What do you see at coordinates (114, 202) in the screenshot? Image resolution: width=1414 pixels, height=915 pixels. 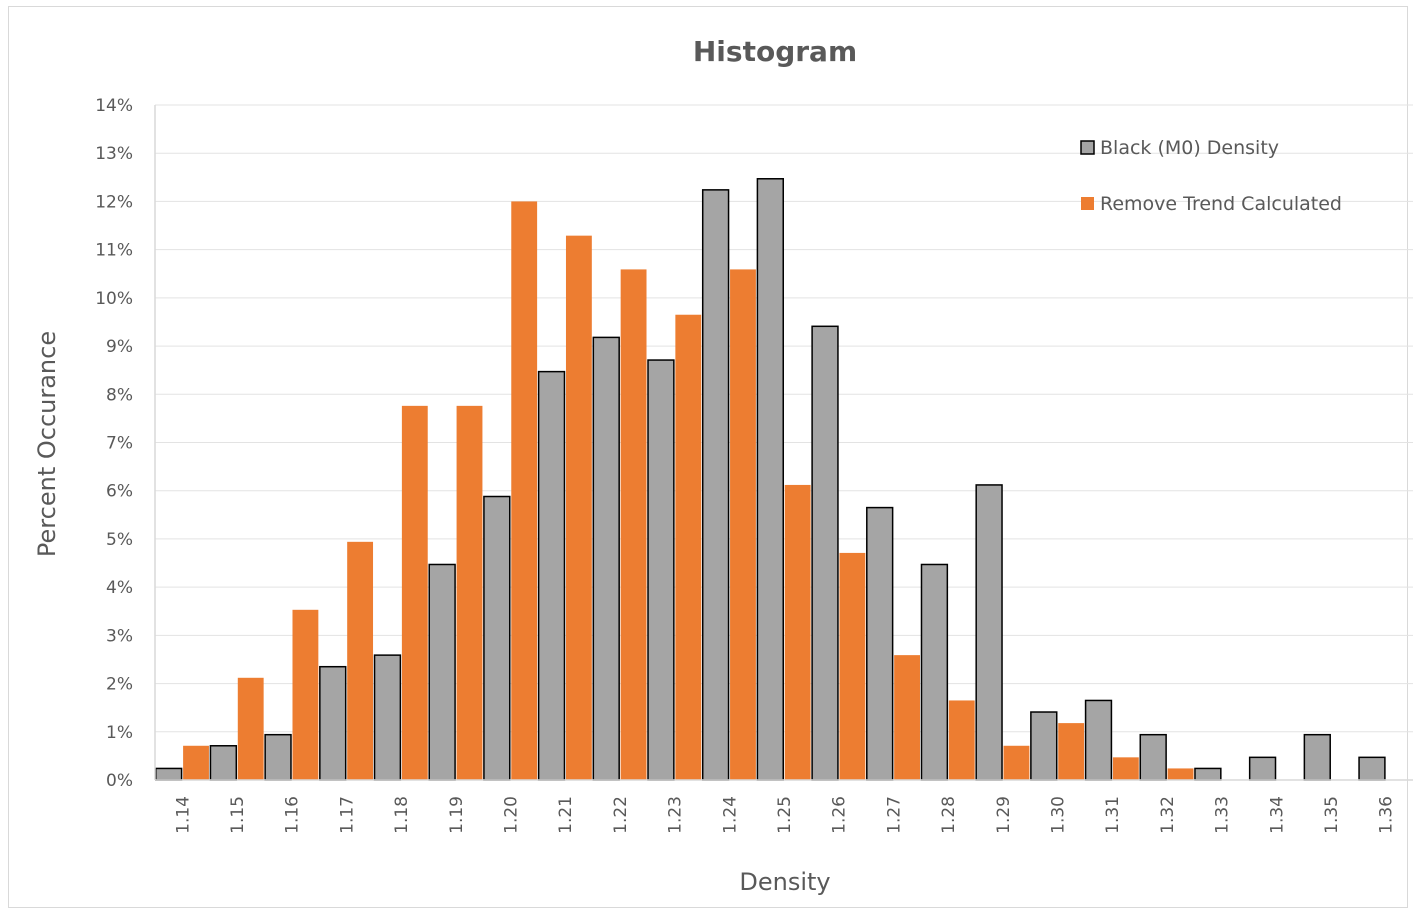 I see `y-tick-label: 12%` at bounding box center [114, 202].